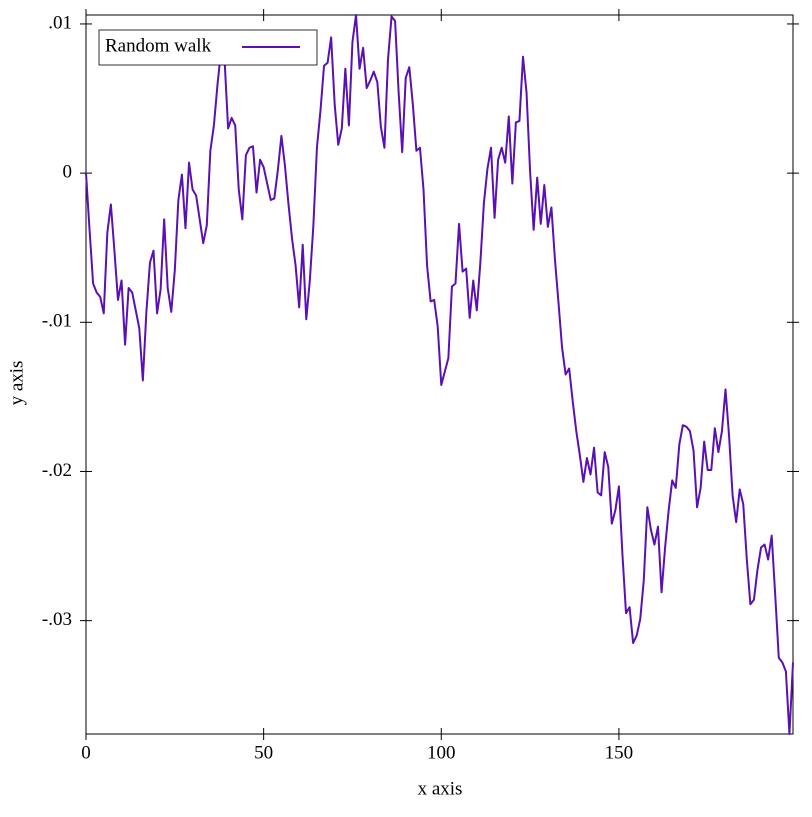 This screenshot has height=817, width=812. I want to click on y-tick-label: 0, so click(68, 171).